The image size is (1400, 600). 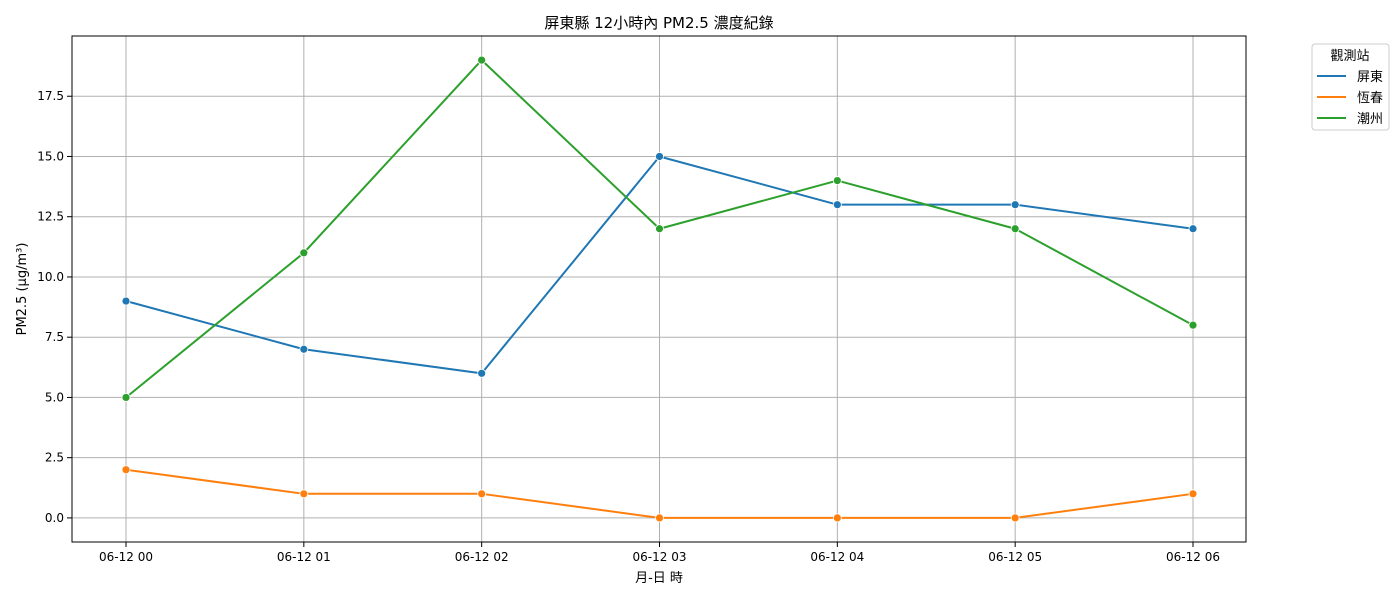 What do you see at coordinates (1015, 557) in the screenshot?
I see `x-tick-label: 06-12 05` at bounding box center [1015, 557].